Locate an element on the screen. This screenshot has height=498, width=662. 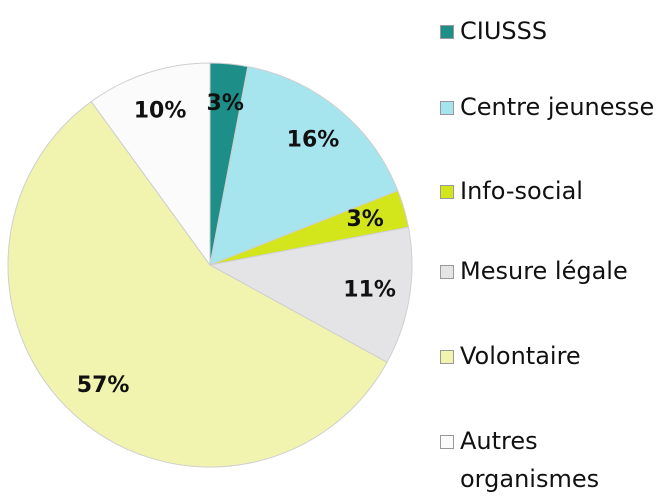
legend-label: Centre jeunesse is located at coordinates (557, 107).